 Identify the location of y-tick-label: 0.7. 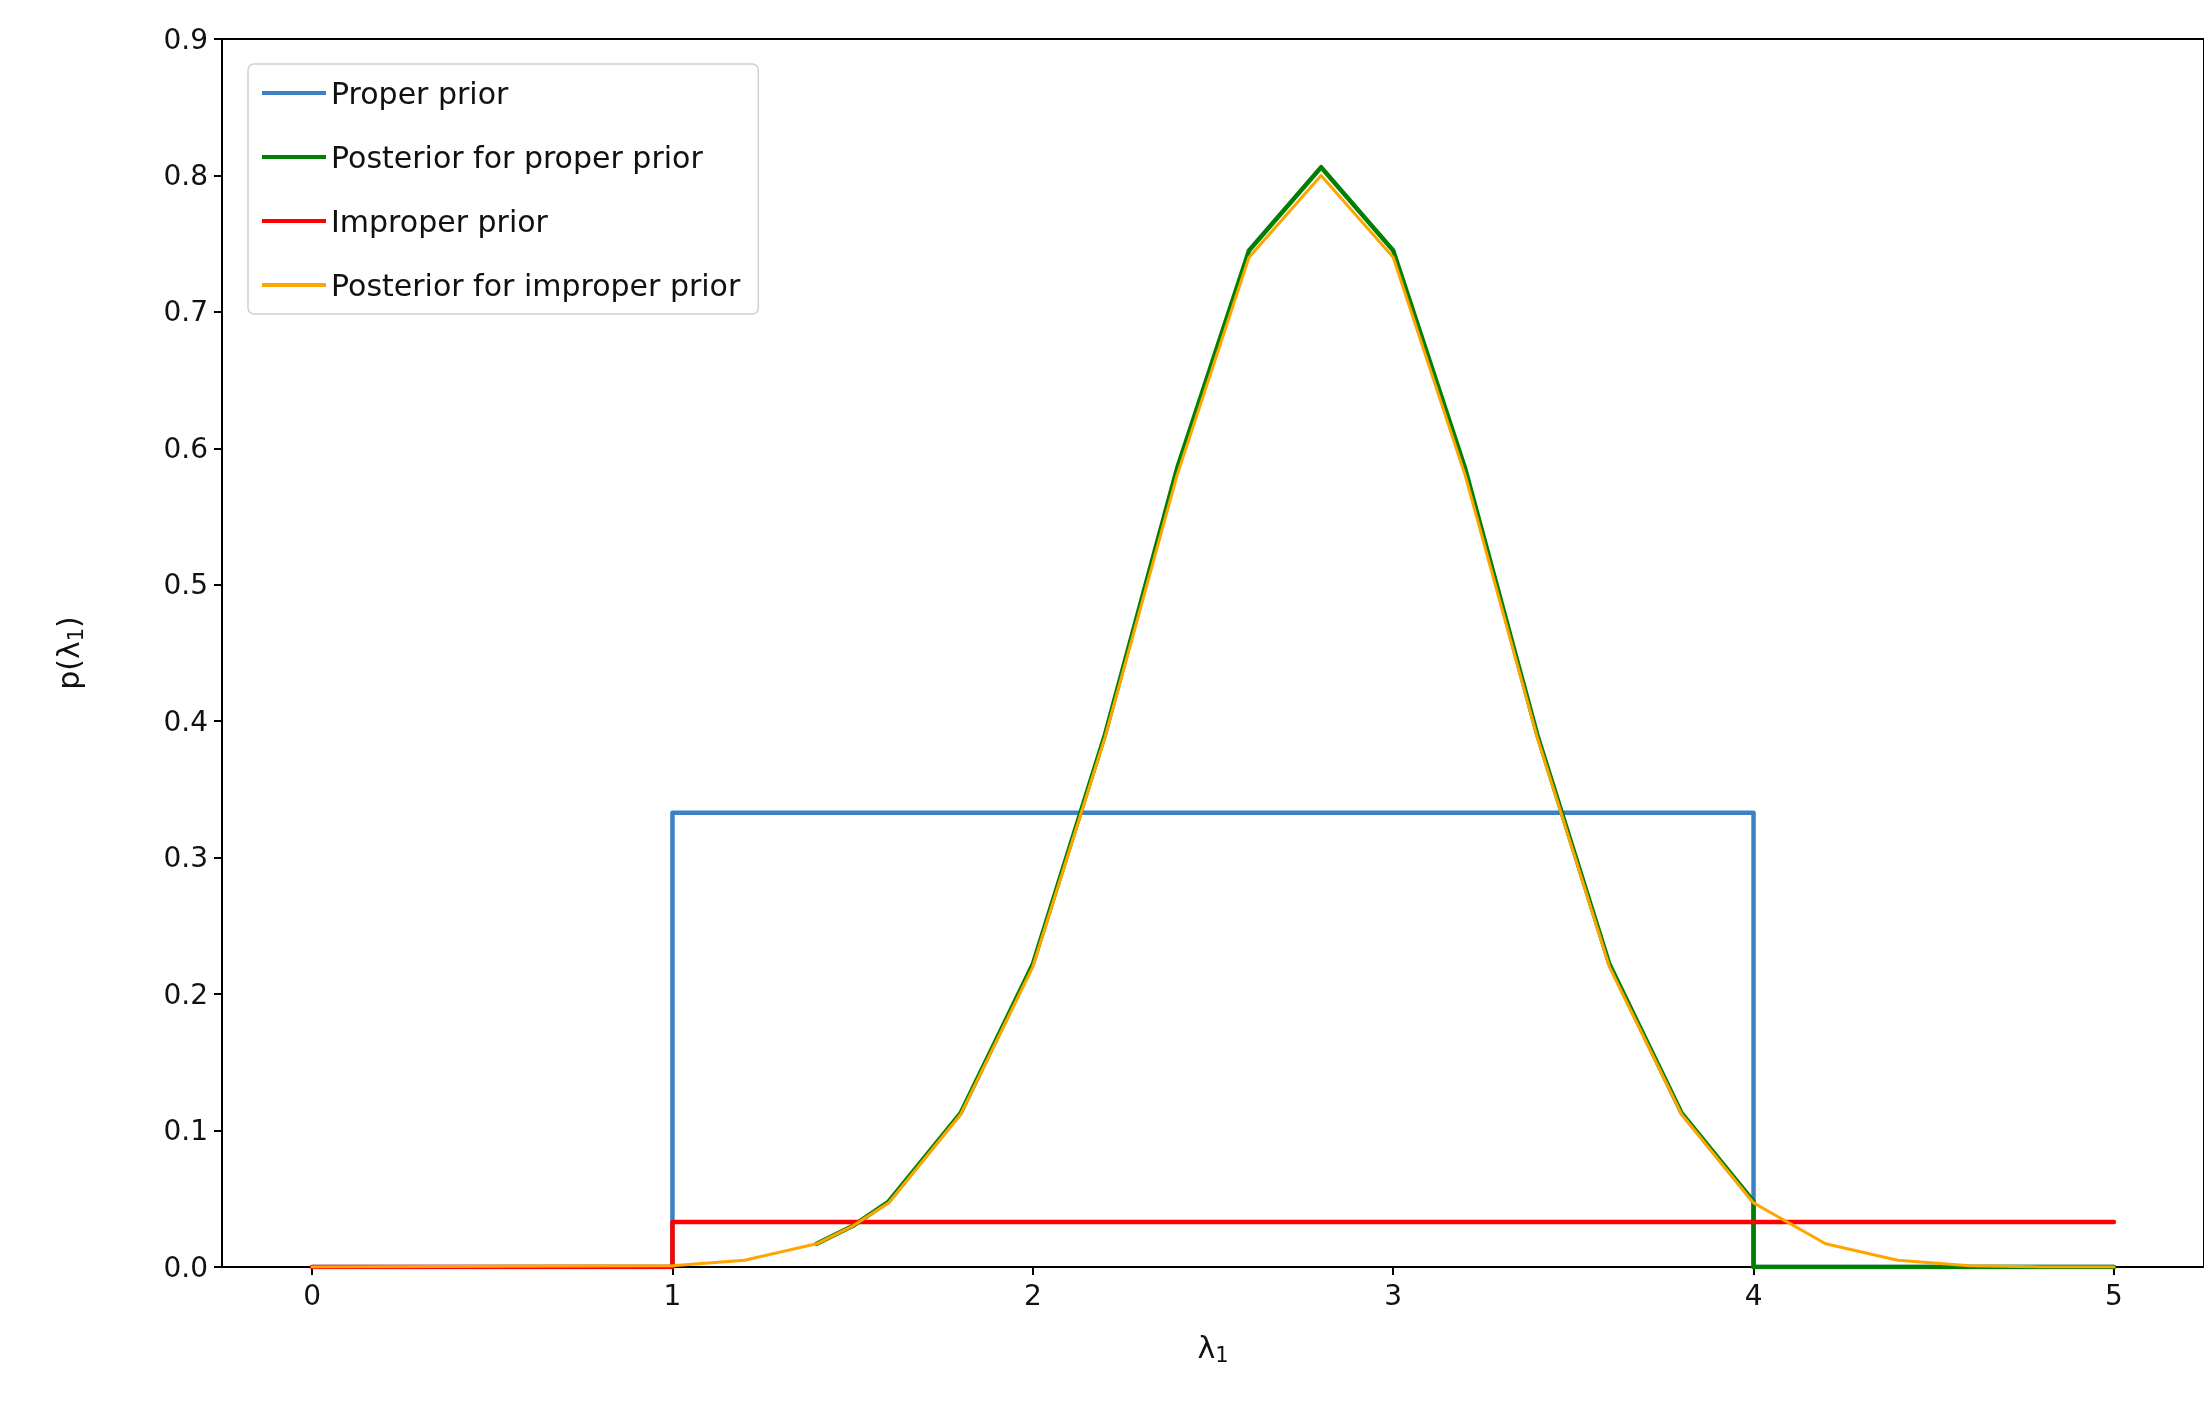
(185, 312).